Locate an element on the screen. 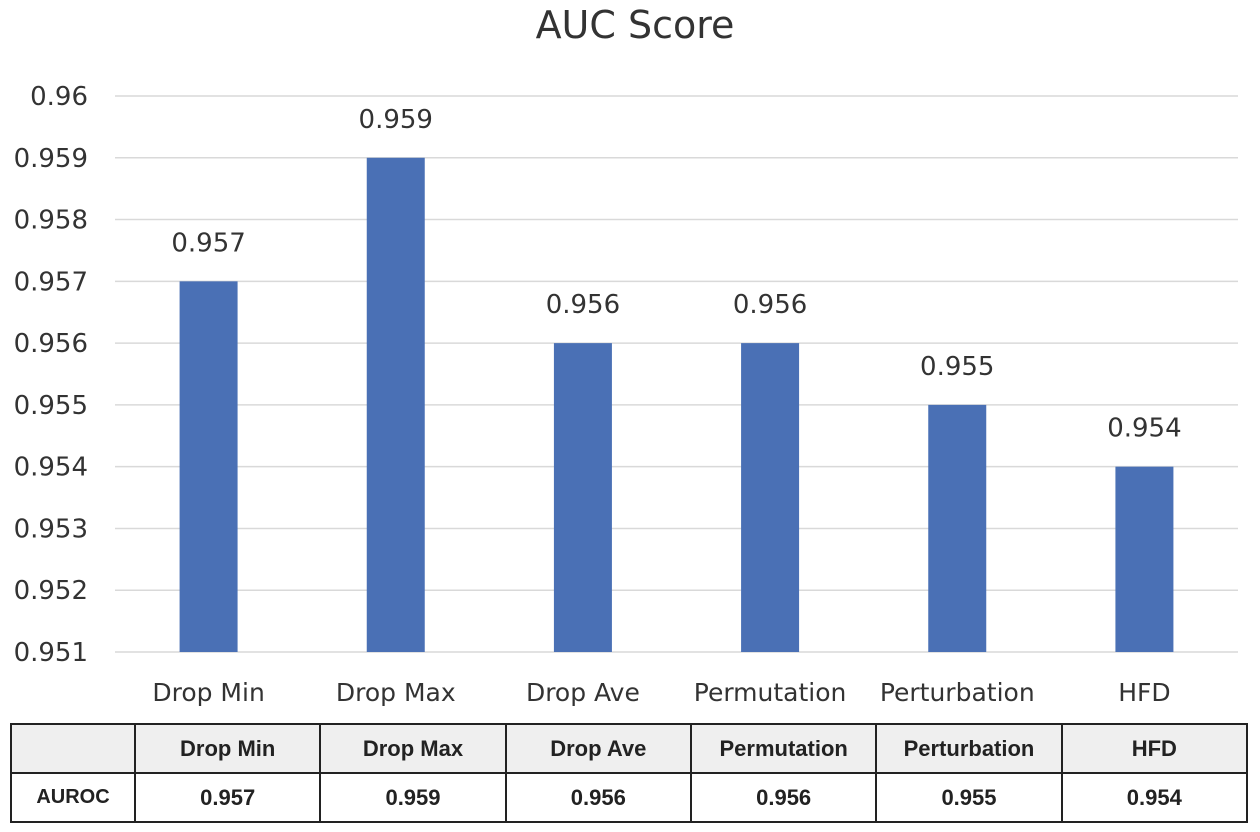 The width and height of the screenshot is (1260, 832). table-value-cell: 0.954 is located at coordinates (1154, 797).